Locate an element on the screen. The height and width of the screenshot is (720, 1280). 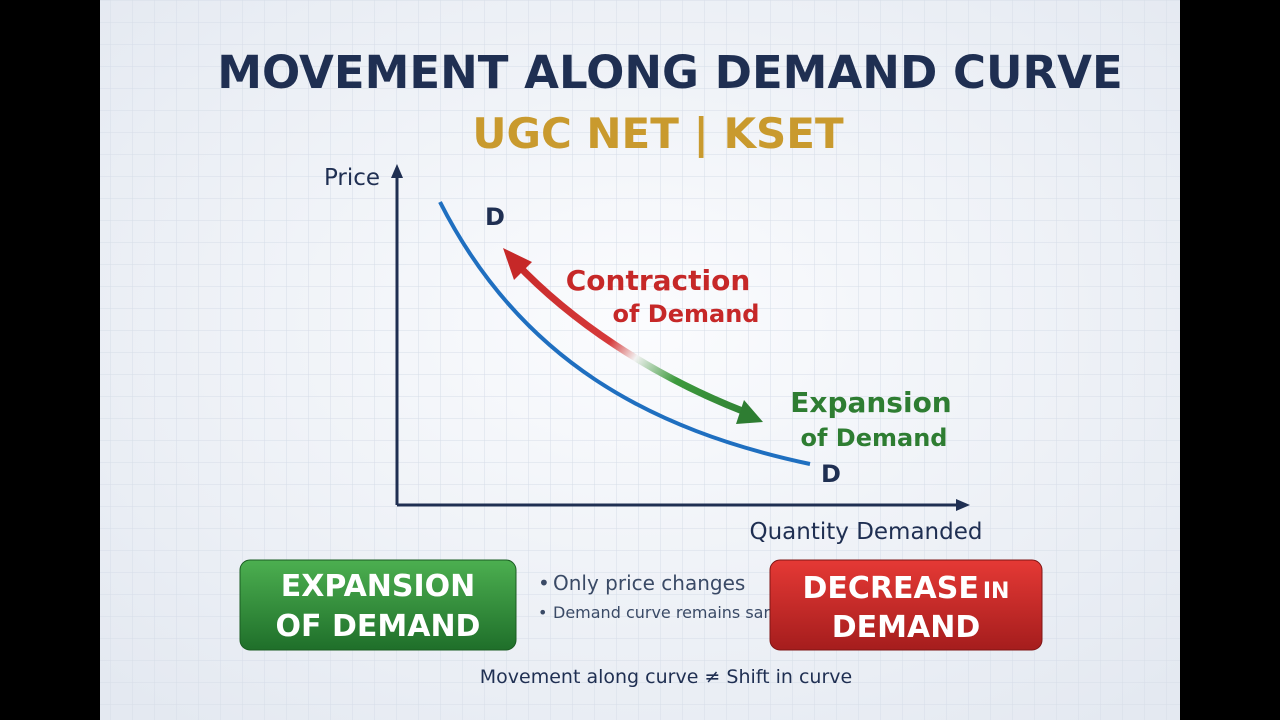
decrease-box is located at coordinates (906, 605).